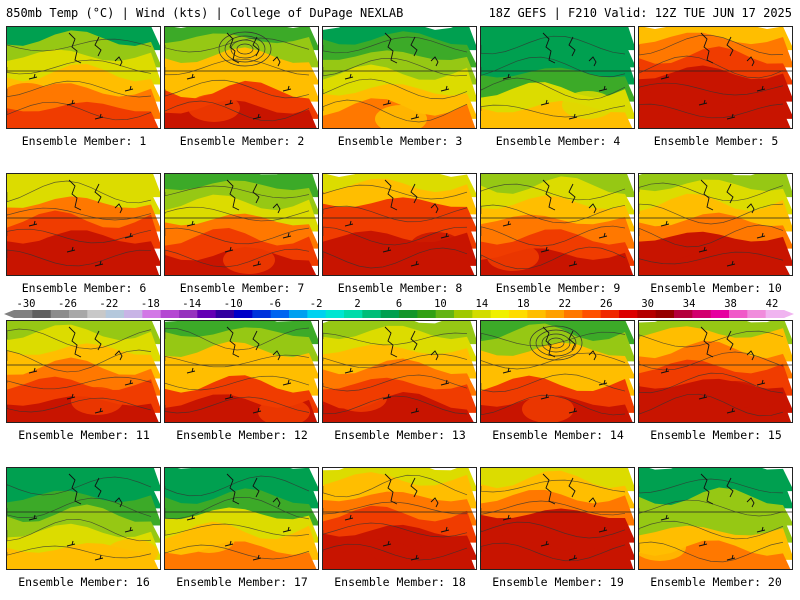 This screenshot has height=600, width=800. Describe the element at coordinates (316, 304) in the screenshot. I see `colorbar-tick-label: -2` at that location.